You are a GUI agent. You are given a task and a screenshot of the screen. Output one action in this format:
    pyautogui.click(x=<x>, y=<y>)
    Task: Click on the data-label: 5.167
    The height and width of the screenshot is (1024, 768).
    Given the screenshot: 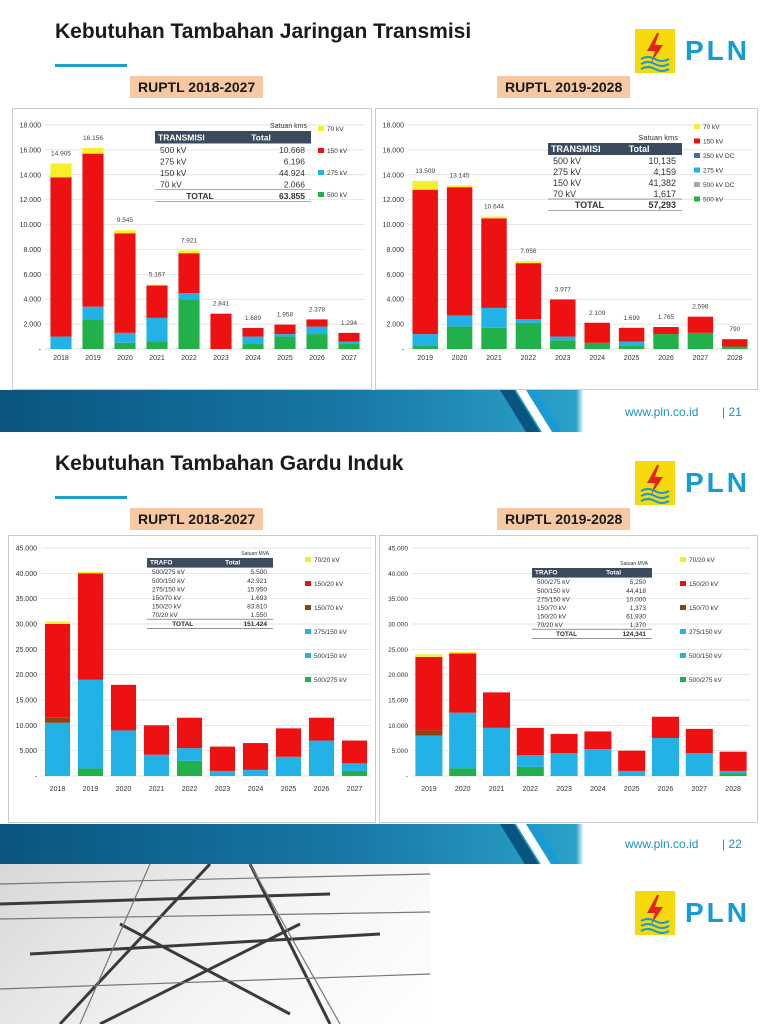 What is the action you would take?
    pyautogui.click(x=157, y=275)
    